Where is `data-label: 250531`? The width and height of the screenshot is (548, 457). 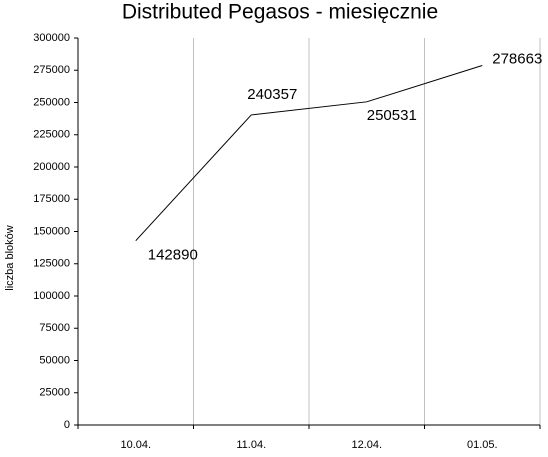
data-label: 250531 is located at coordinates (392, 115).